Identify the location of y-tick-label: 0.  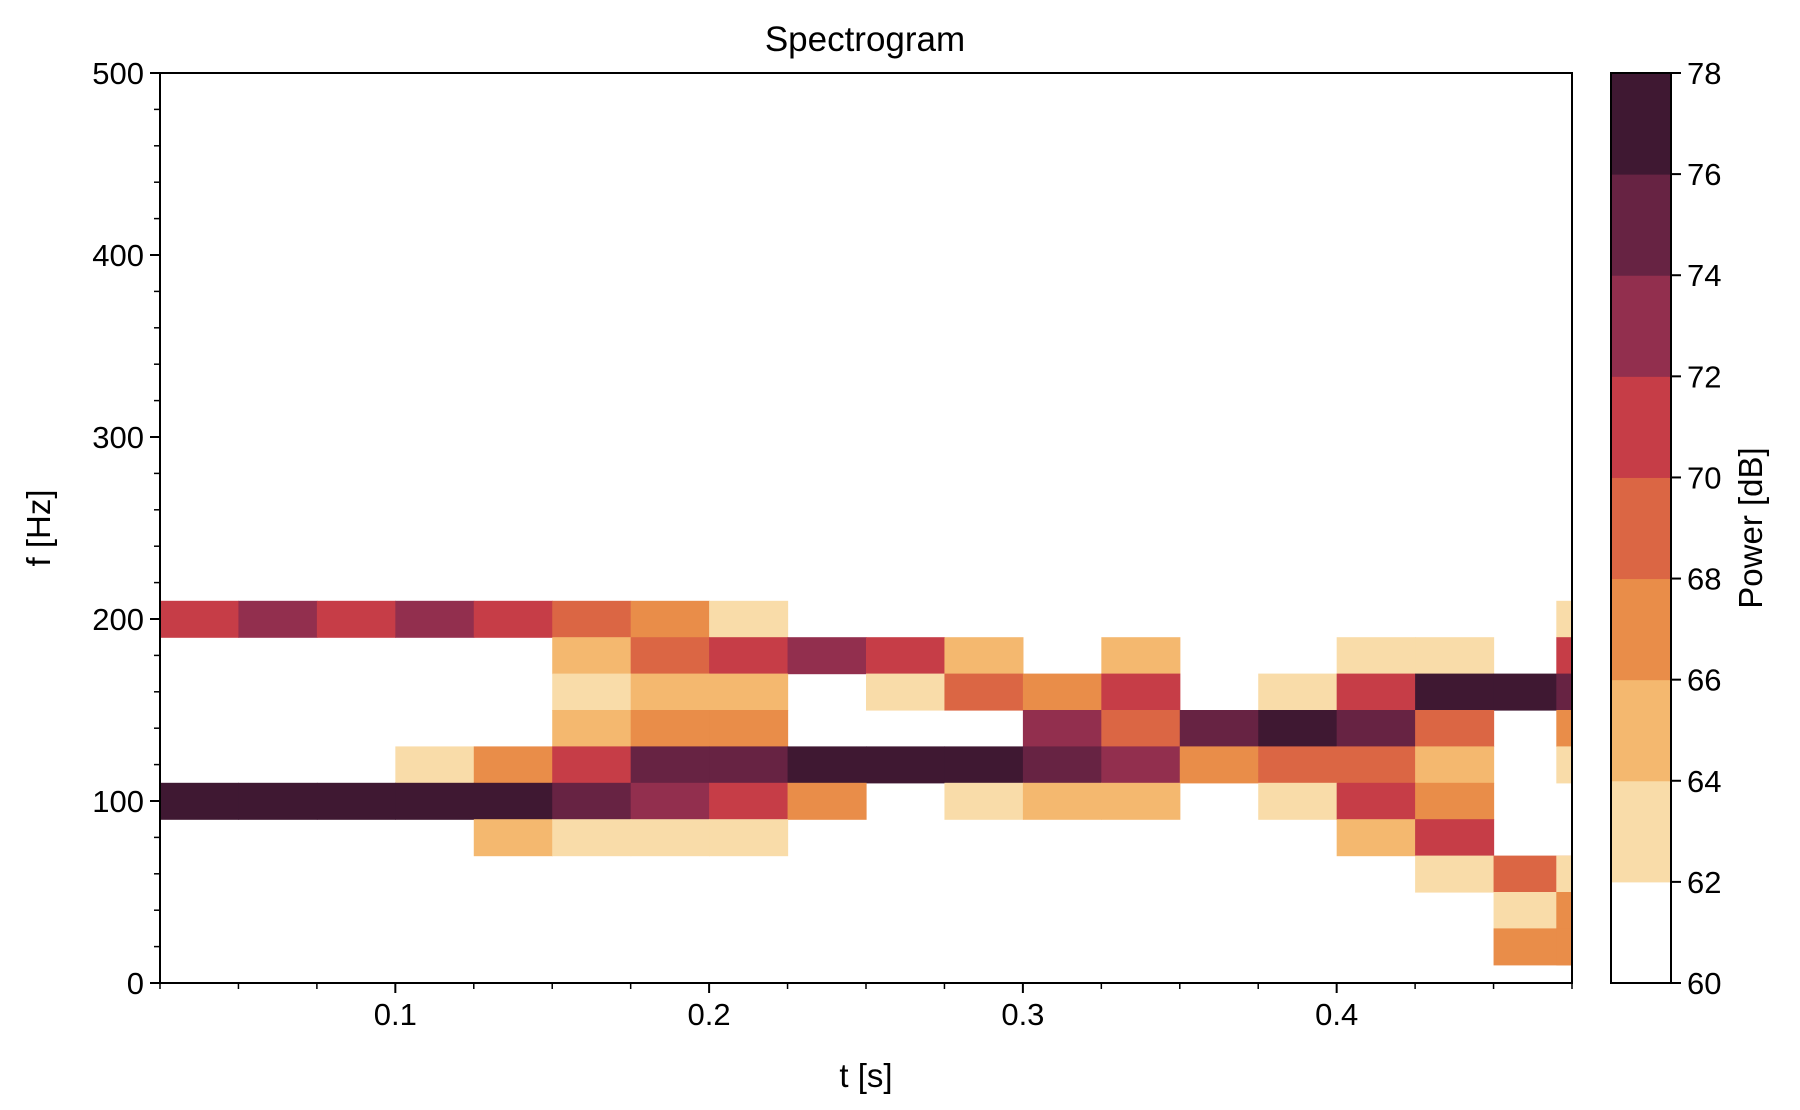
(135, 983).